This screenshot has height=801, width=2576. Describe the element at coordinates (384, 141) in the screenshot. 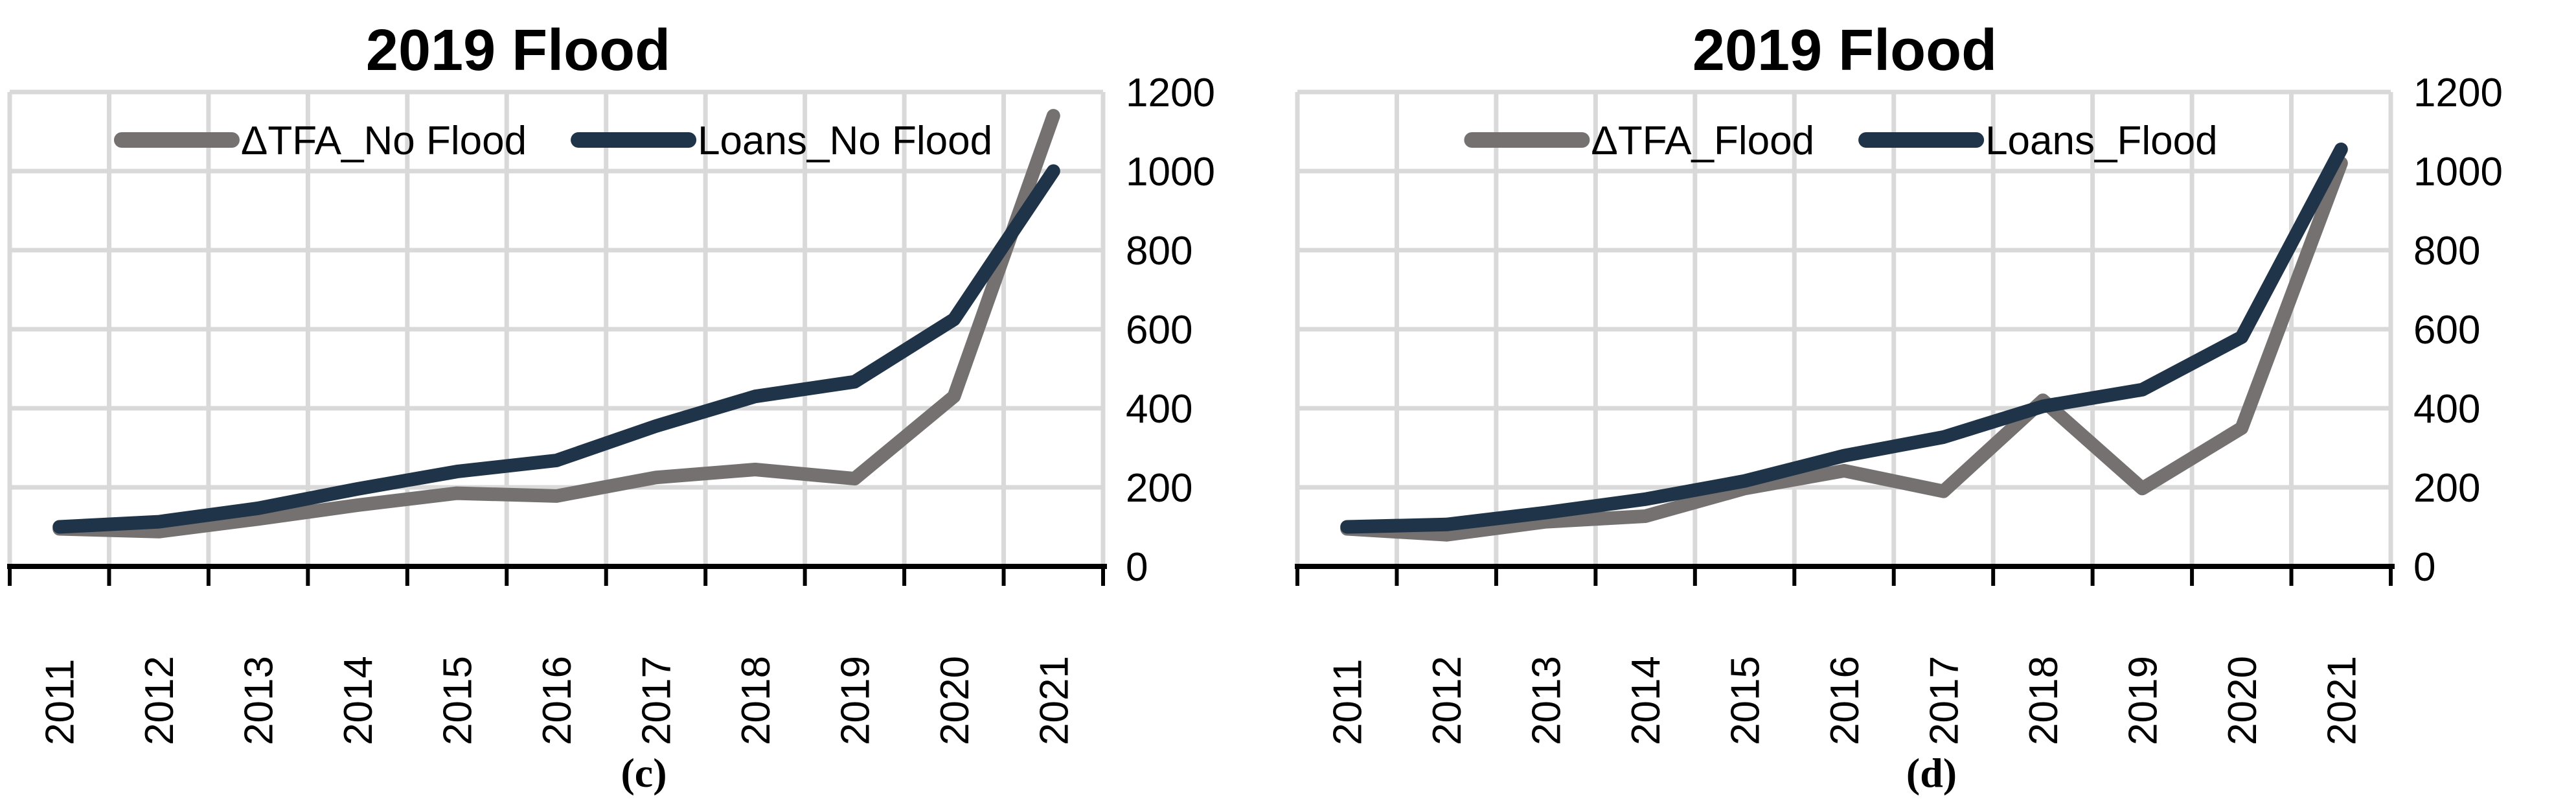

I see `legend-label: ΔTFA_No Flood` at that location.